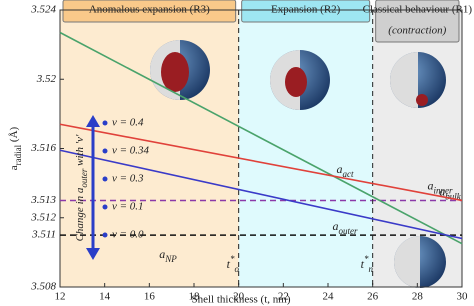 The width and height of the screenshot is (474, 306). Describe the element at coordinates (43, 287) in the screenshot. I see `y-tick-label: 3.508` at that location.